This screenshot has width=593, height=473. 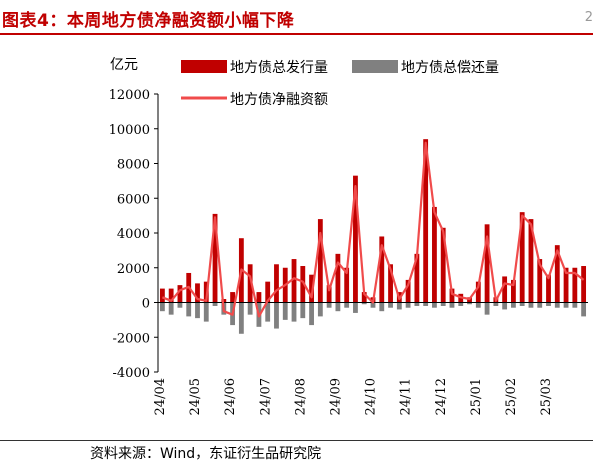 What do you see at coordinates (133, 165) in the screenshot?
I see `y-tick-label: 8000` at bounding box center [133, 165].